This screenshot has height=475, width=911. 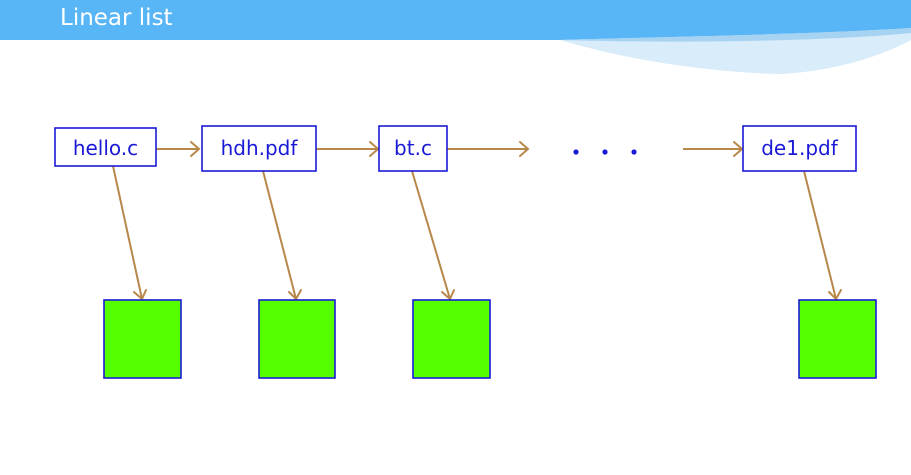 What do you see at coordinates (835, 295) in the screenshot?
I see `pointer-de1-head` at bounding box center [835, 295].